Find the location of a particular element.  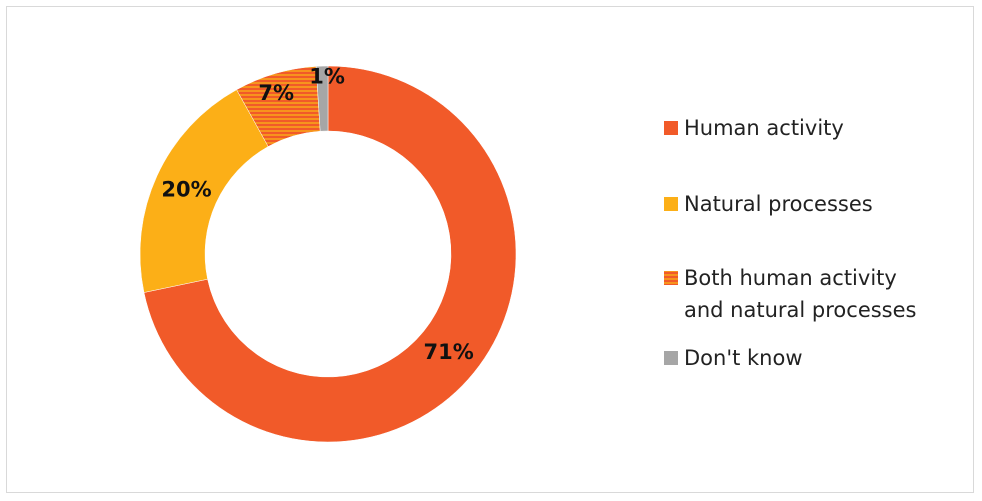

data-label-natural-processes: 20% is located at coordinates (186, 189).